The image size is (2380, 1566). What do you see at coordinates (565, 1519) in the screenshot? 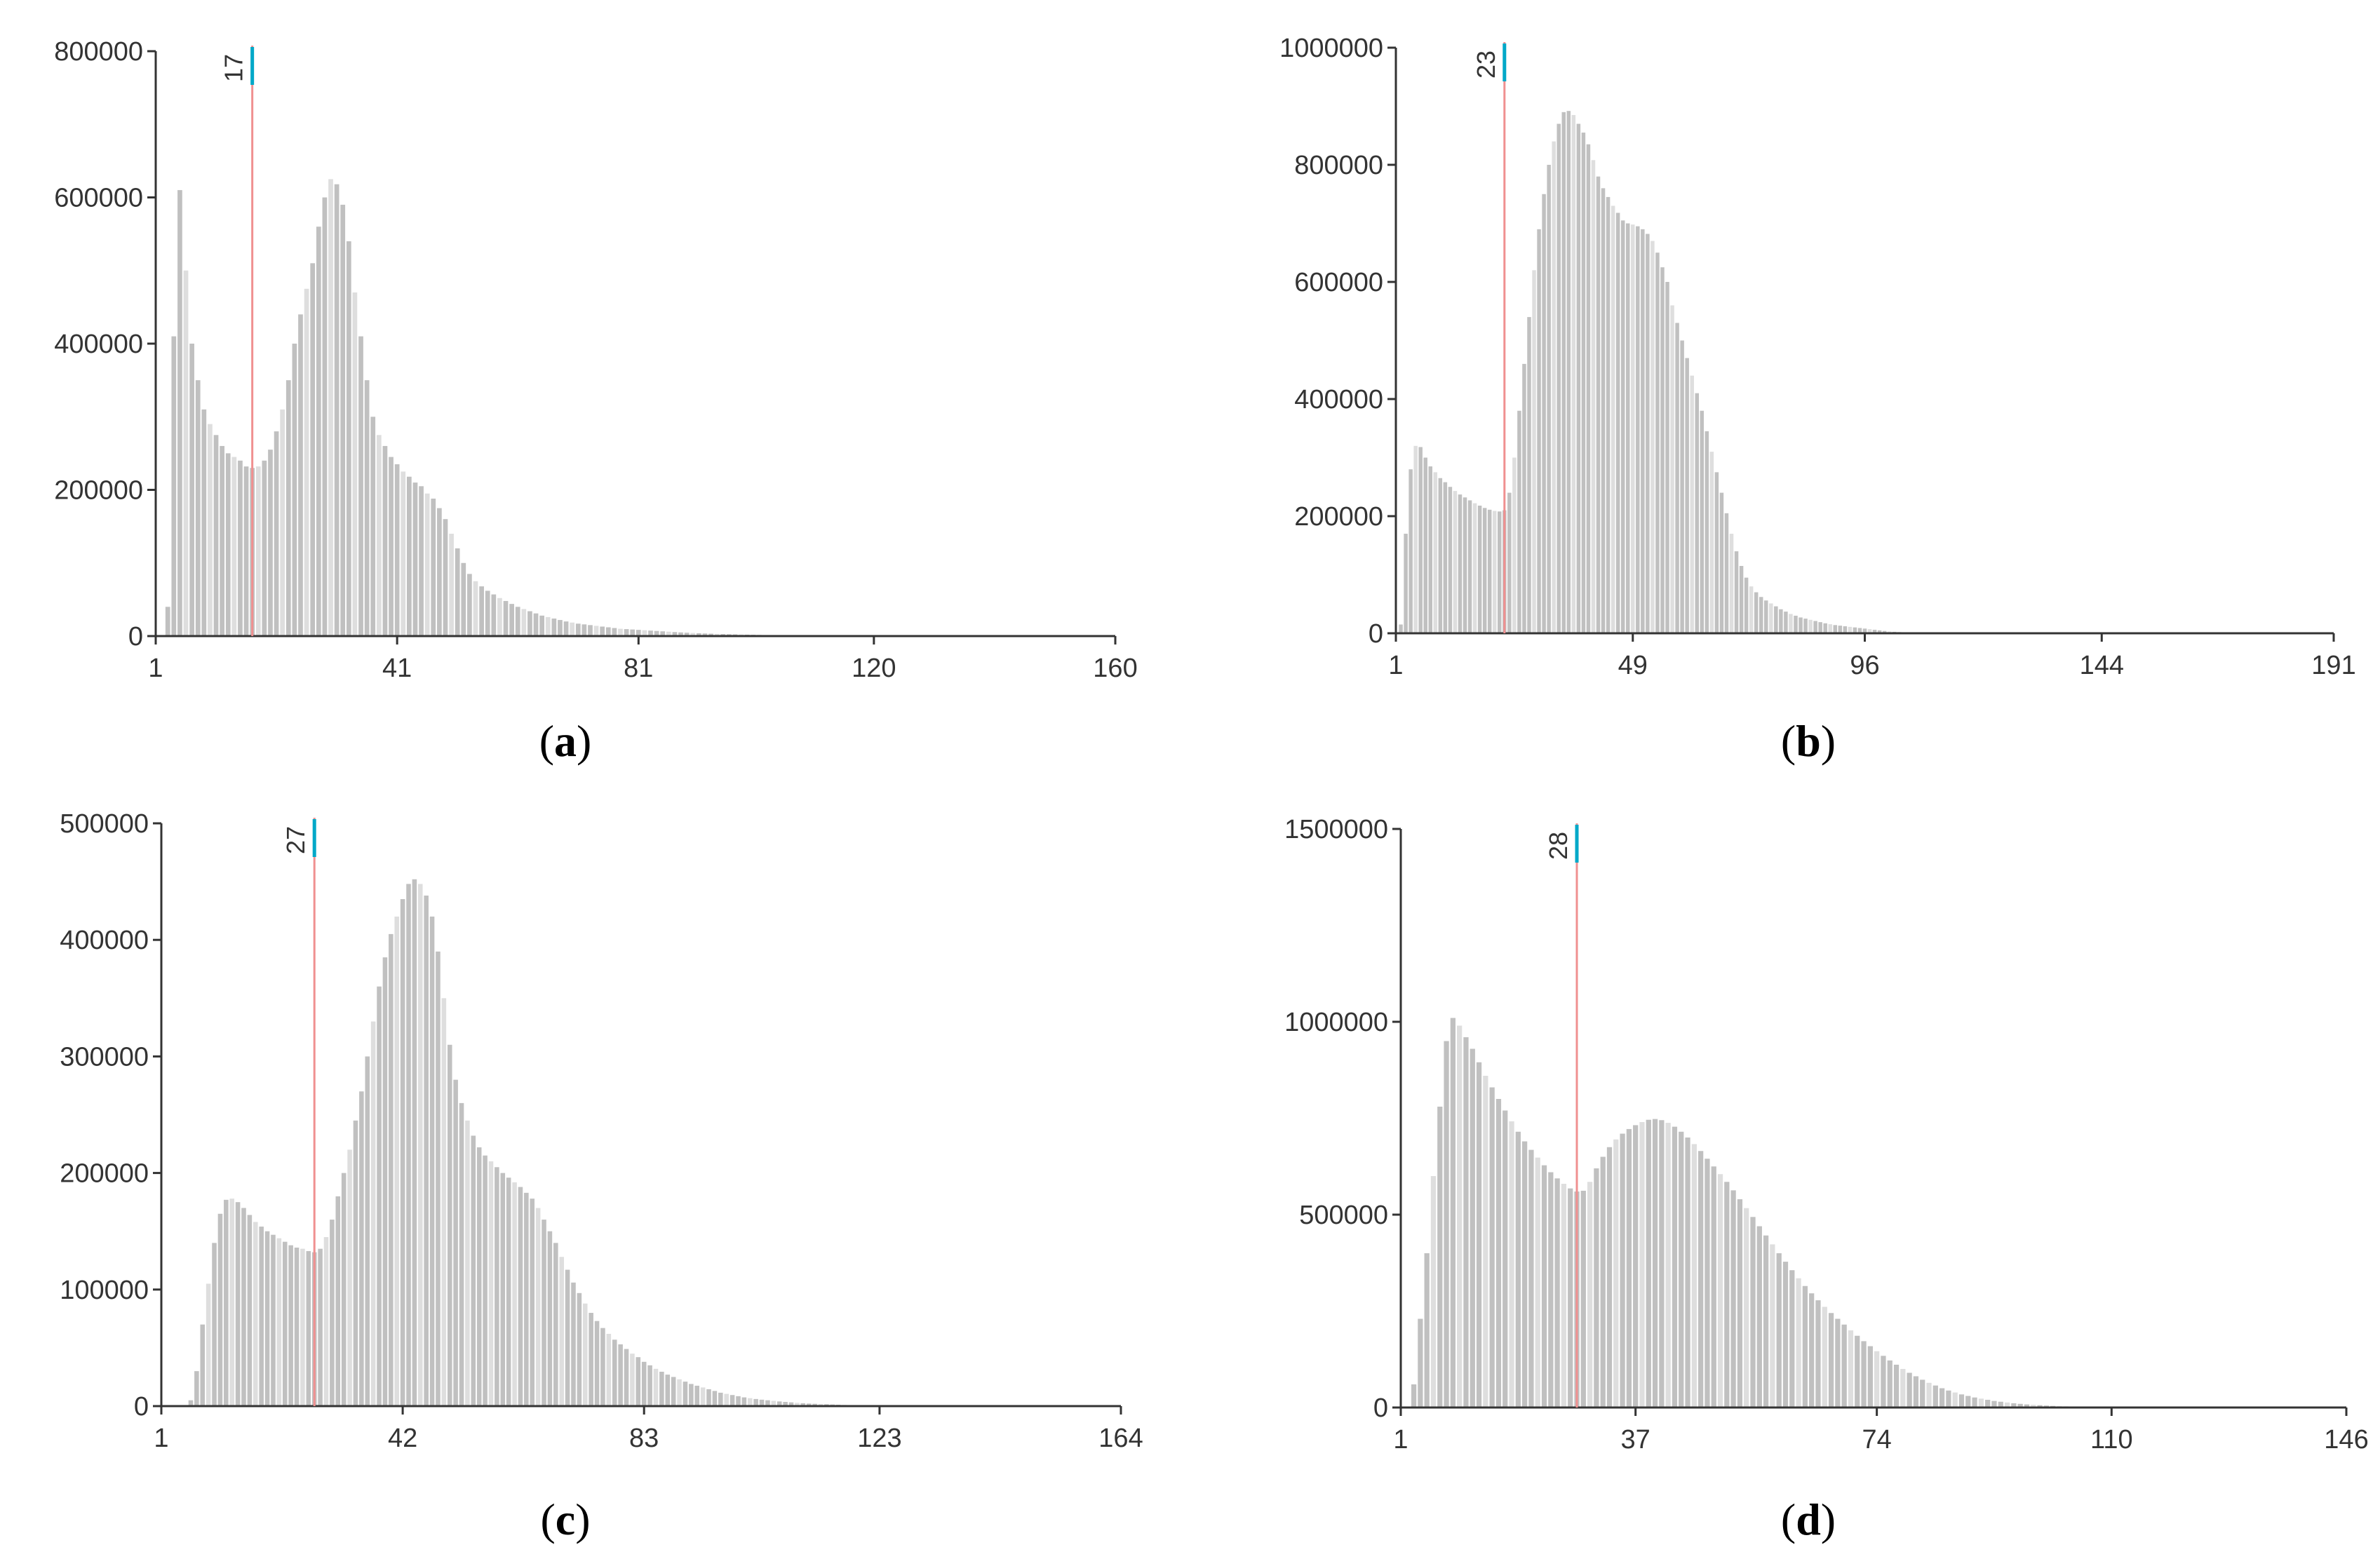
I see `panel-label: (c)` at bounding box center [565, 1519].